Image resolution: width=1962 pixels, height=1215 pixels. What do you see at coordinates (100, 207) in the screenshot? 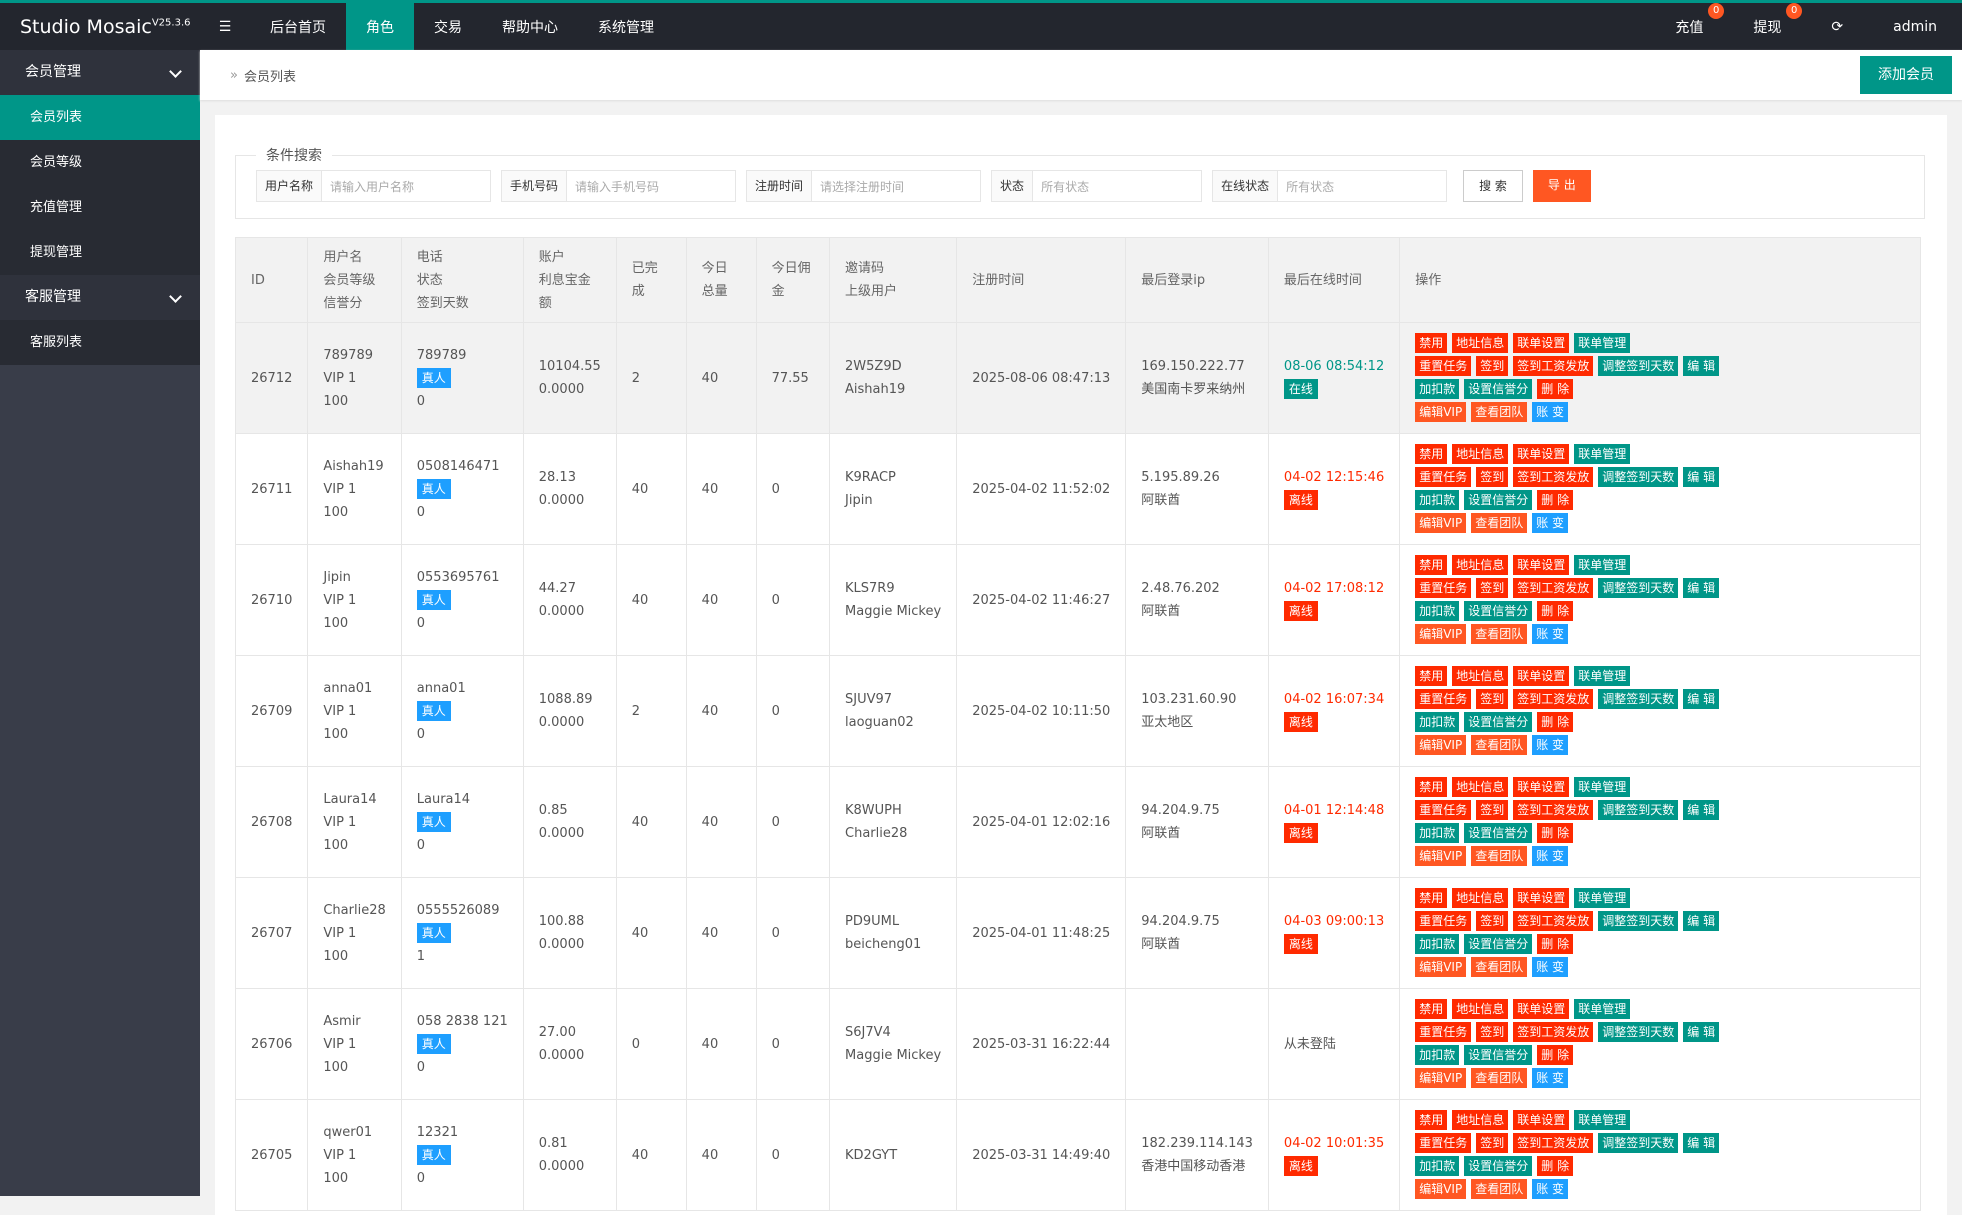
I see `sidebar-item: 充值管理` at bounding box center [100, 207].